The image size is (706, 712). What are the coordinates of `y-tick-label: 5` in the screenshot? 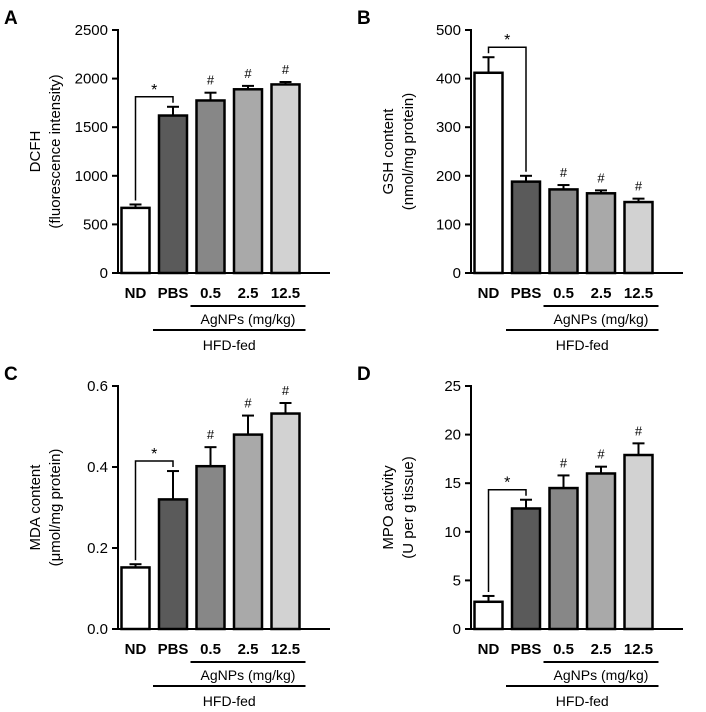 It's located at (457, 580).